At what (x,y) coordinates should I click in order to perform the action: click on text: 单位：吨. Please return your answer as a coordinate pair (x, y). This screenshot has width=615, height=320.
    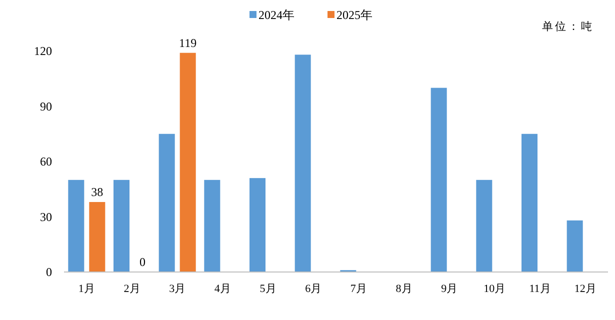
    Looking at the image, I should click on (568, 26).